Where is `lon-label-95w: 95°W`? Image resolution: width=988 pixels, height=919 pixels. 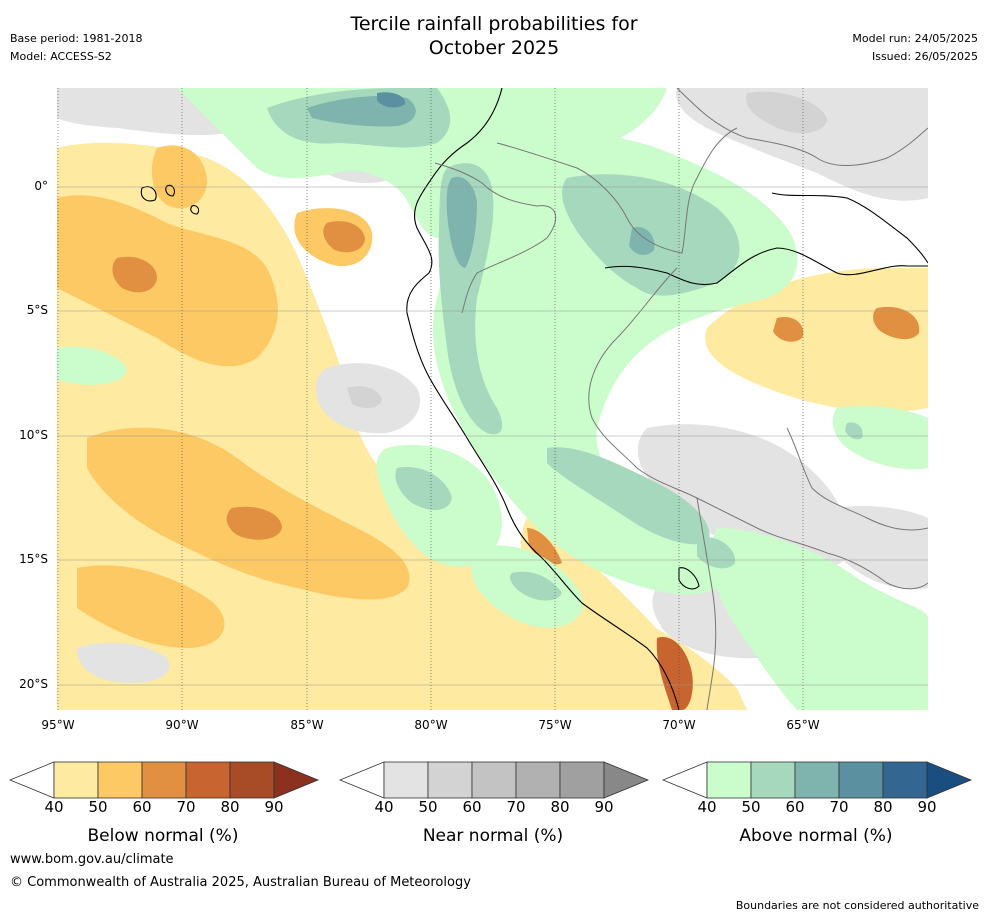
lon-label-95w: 95°W is located at coordinates (58, 725).